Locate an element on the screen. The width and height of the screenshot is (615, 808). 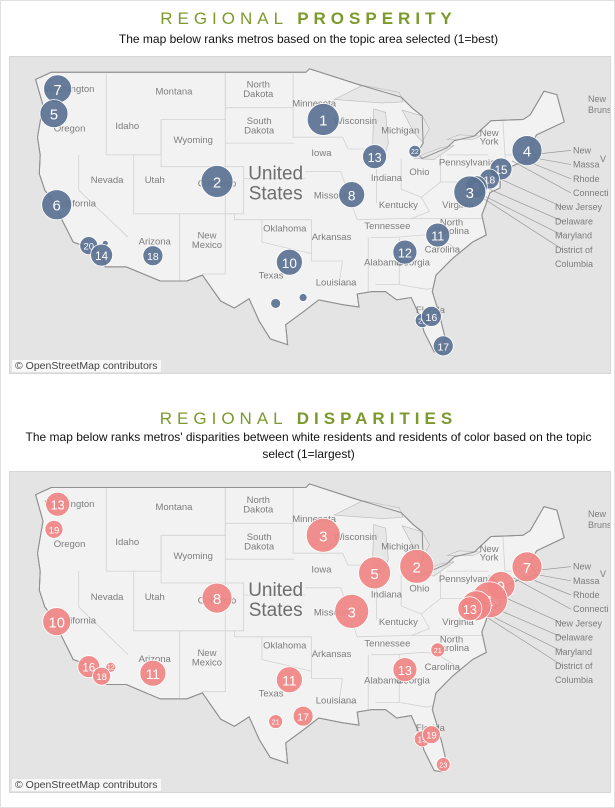
callout-label: Columbia is located at coordinates (574, 264).